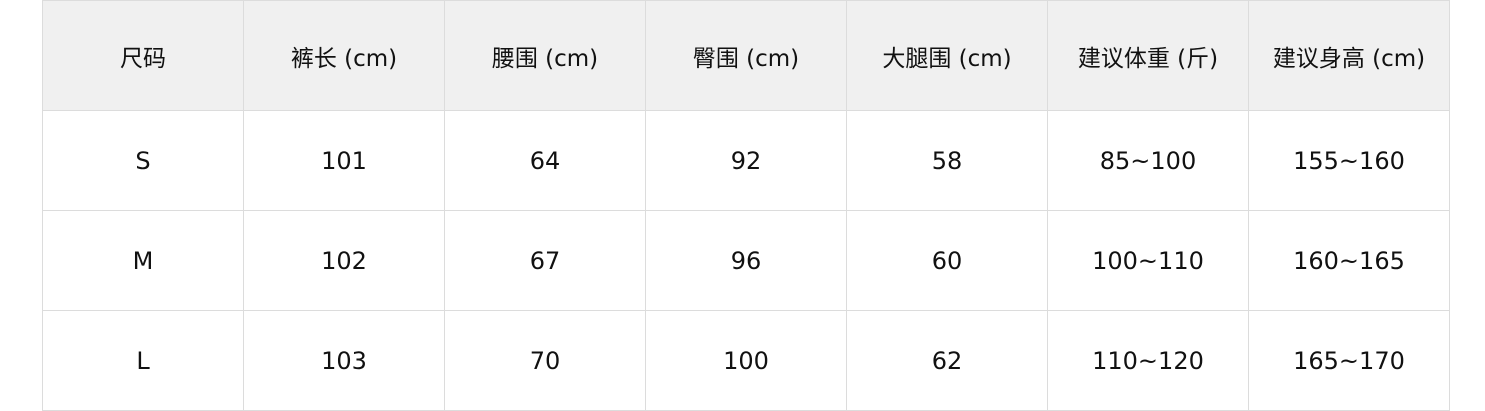  I want to click on table-cell: 60, so click(947, 260).